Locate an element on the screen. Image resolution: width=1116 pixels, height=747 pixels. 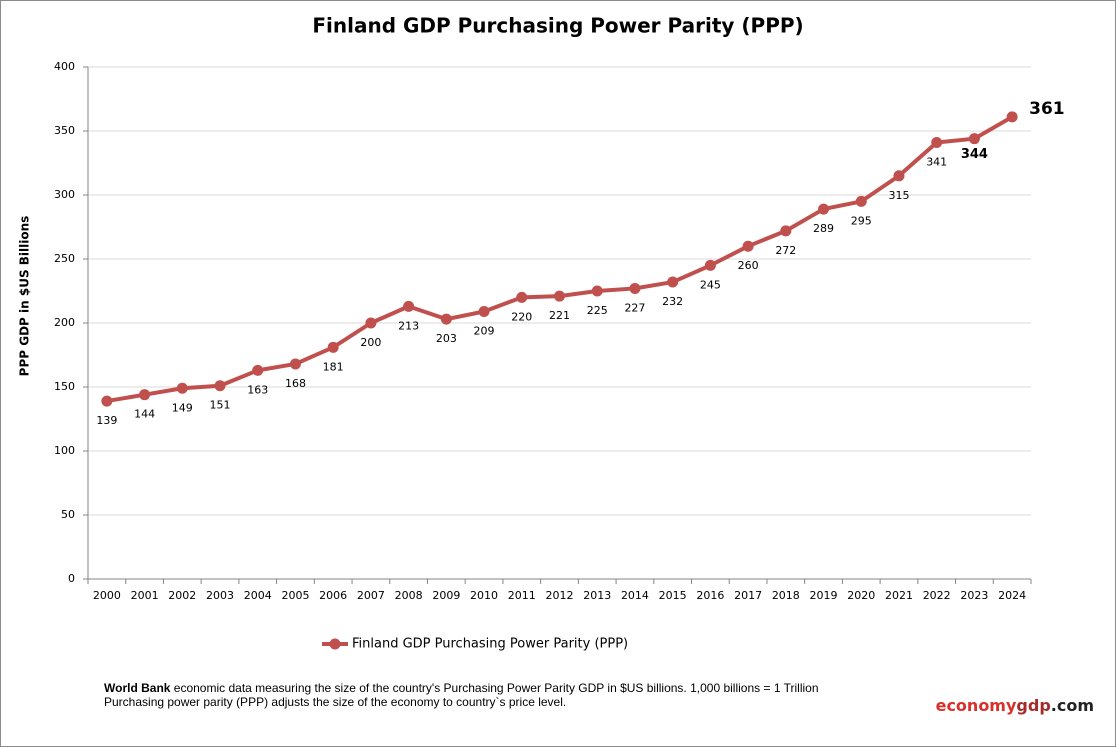
data-label: 227 is located at coordinates (634, 307).